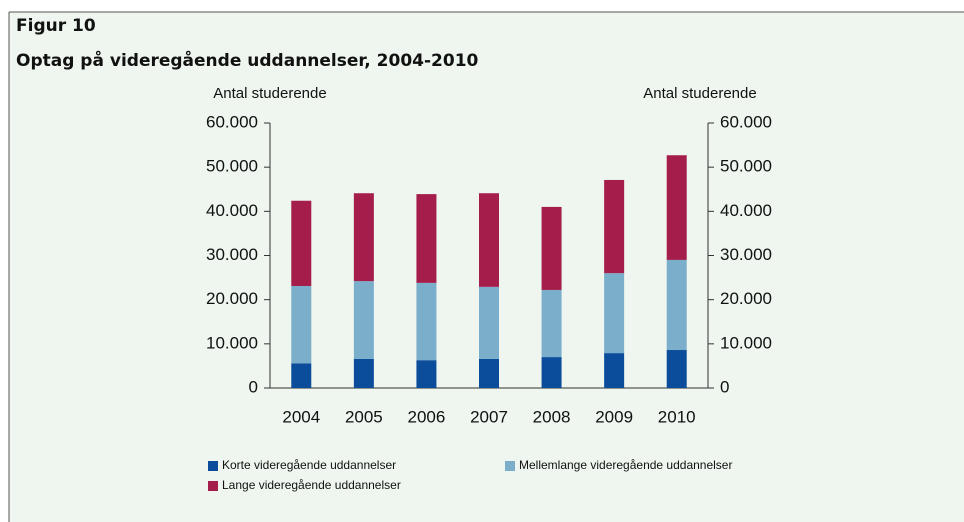  I want to click on y2-tick-label: 60.000, so click(746, 121).